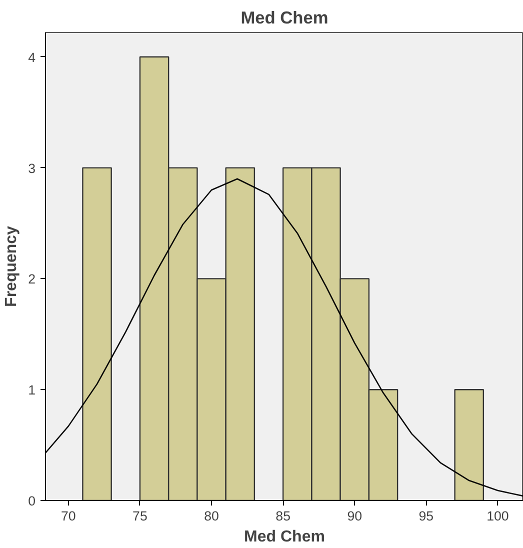  I want to click on x-axis-title: Med Chem, so click(284, 537).